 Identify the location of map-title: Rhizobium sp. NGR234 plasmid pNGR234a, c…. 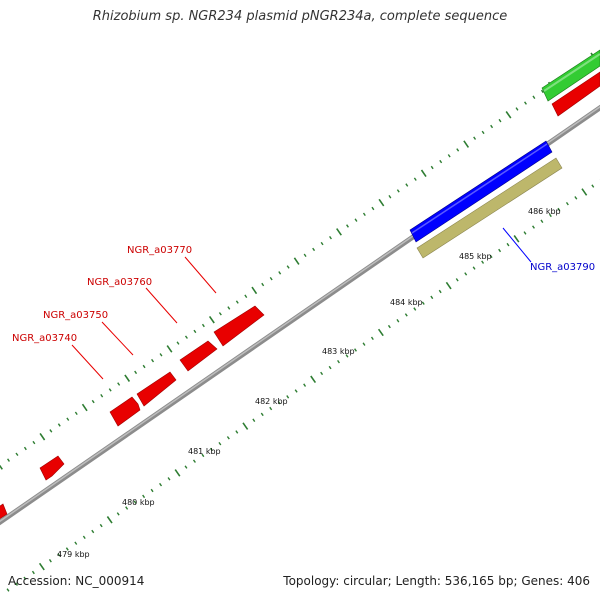
(300, 16).